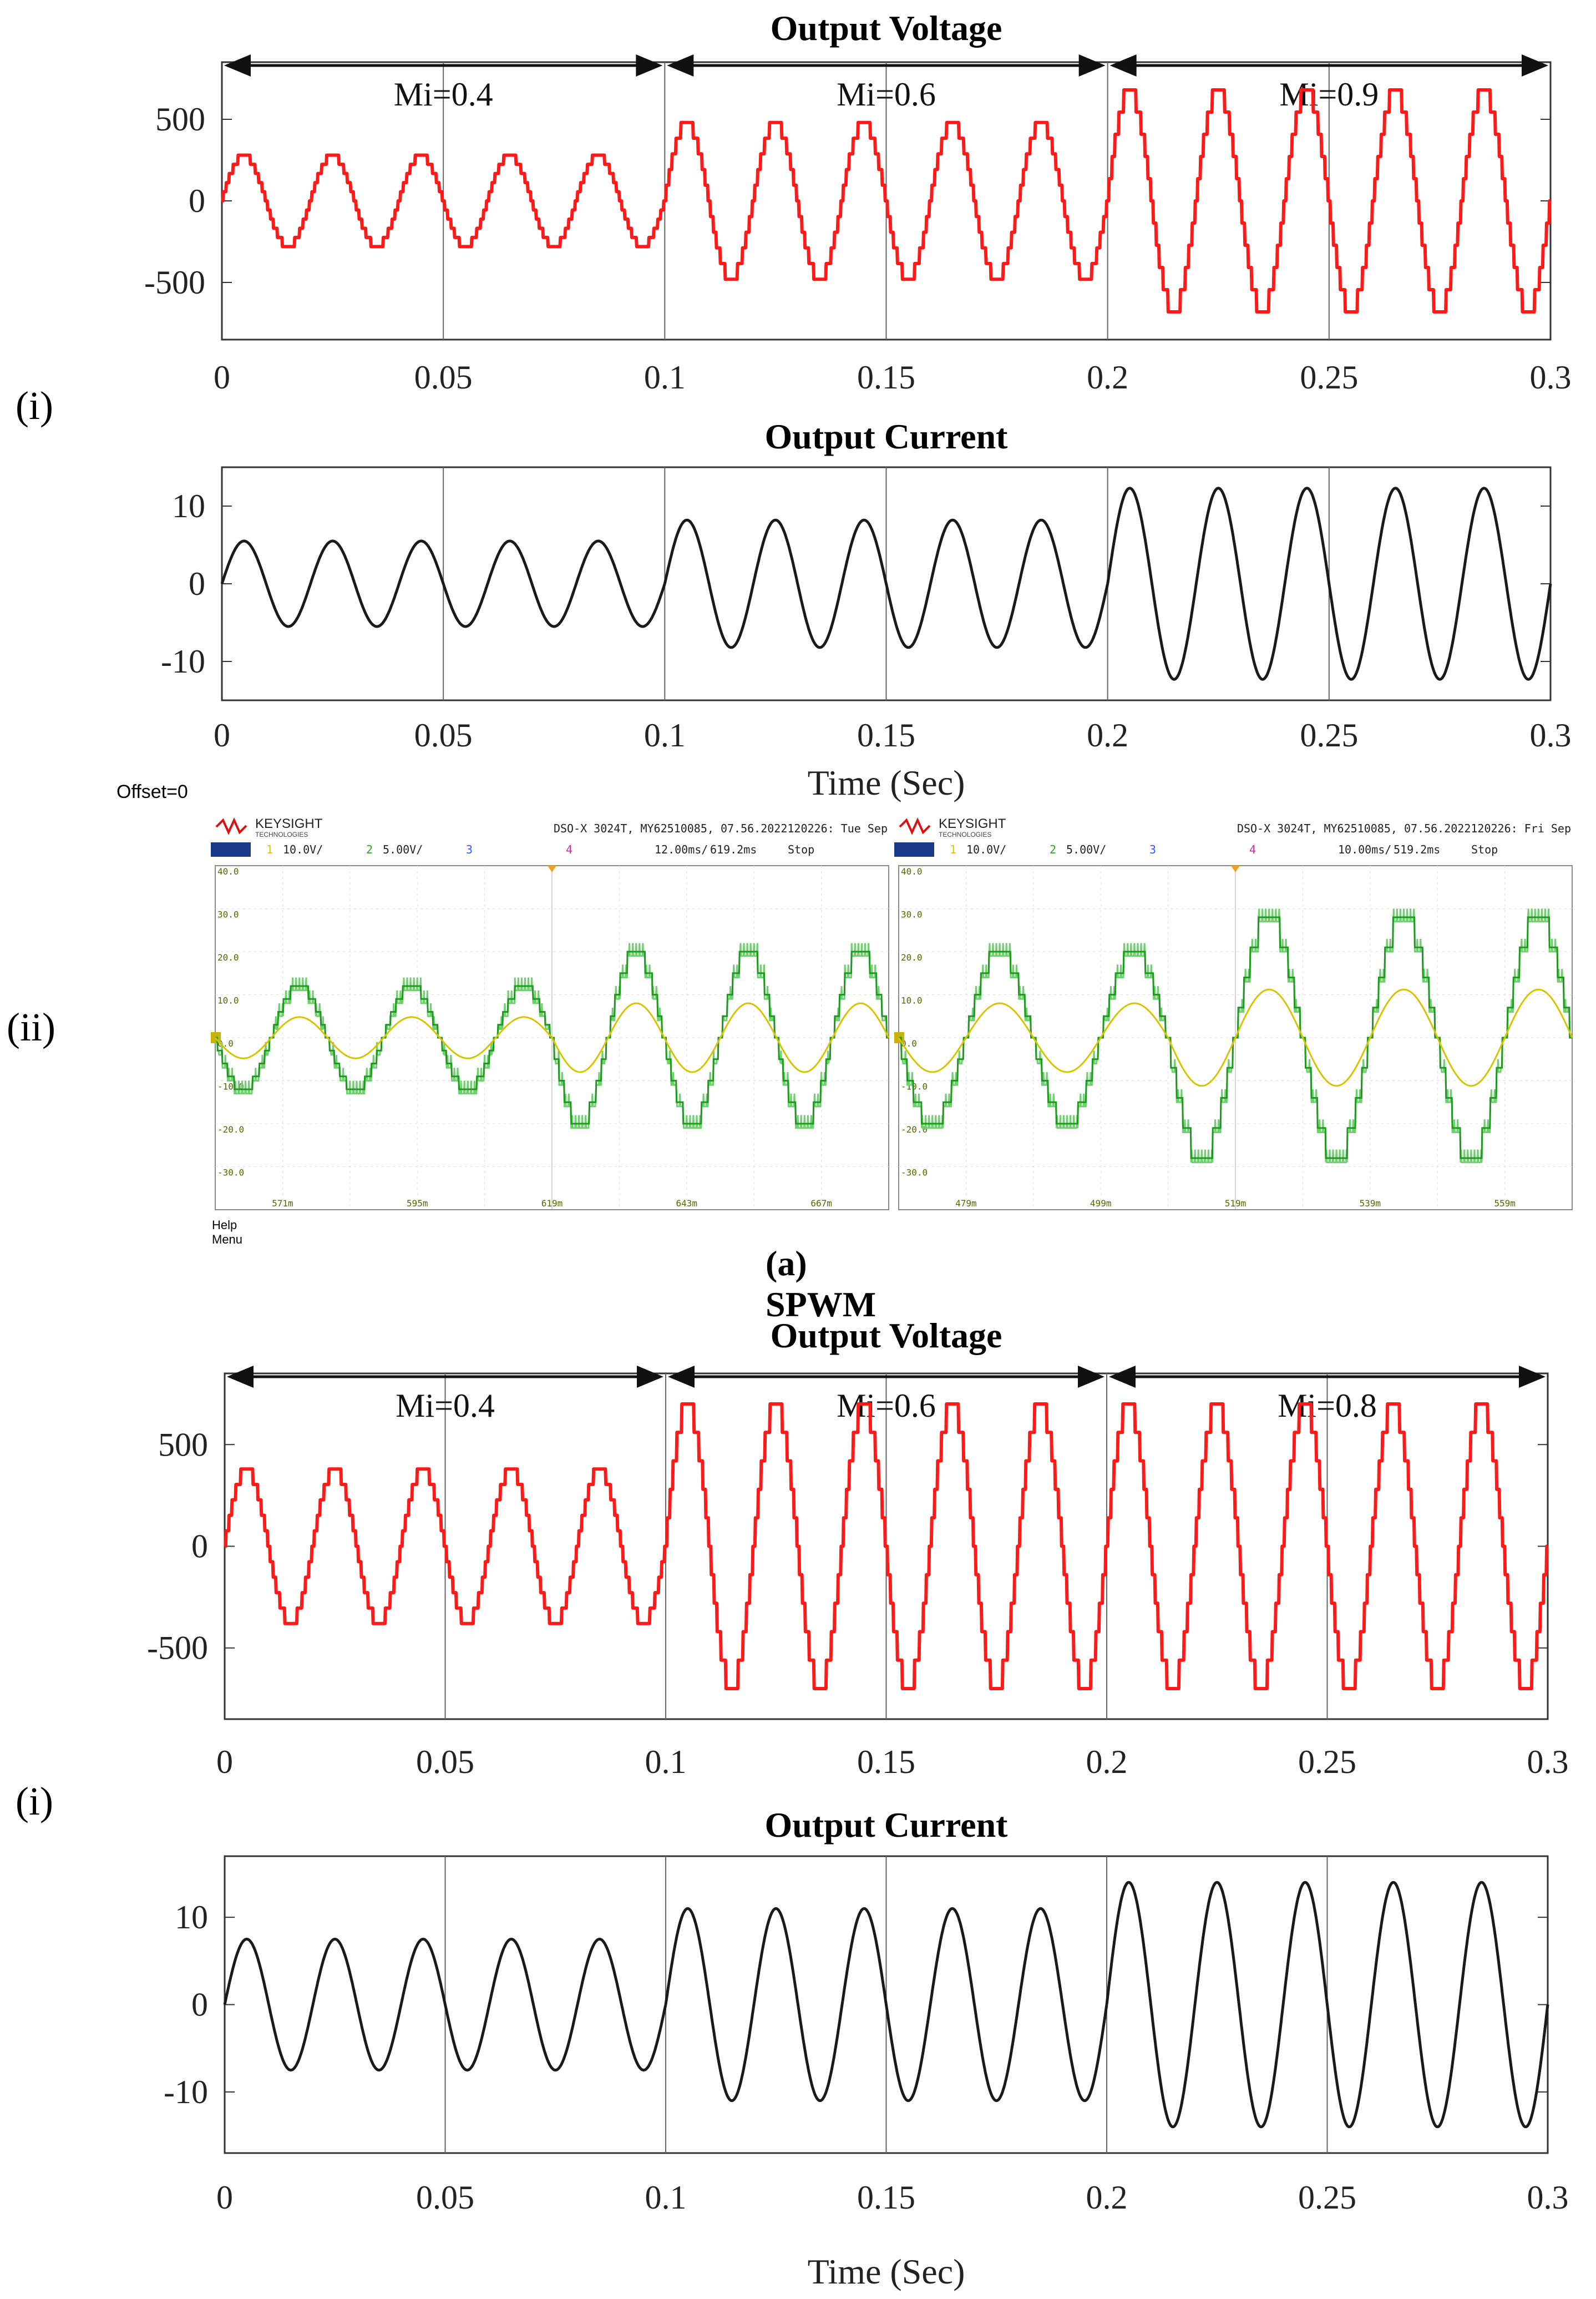  What do you see at coordinates (821, 1203) in the screenshot?
I see `scope-xtick: 667m` at bounding box center [821, 1203].